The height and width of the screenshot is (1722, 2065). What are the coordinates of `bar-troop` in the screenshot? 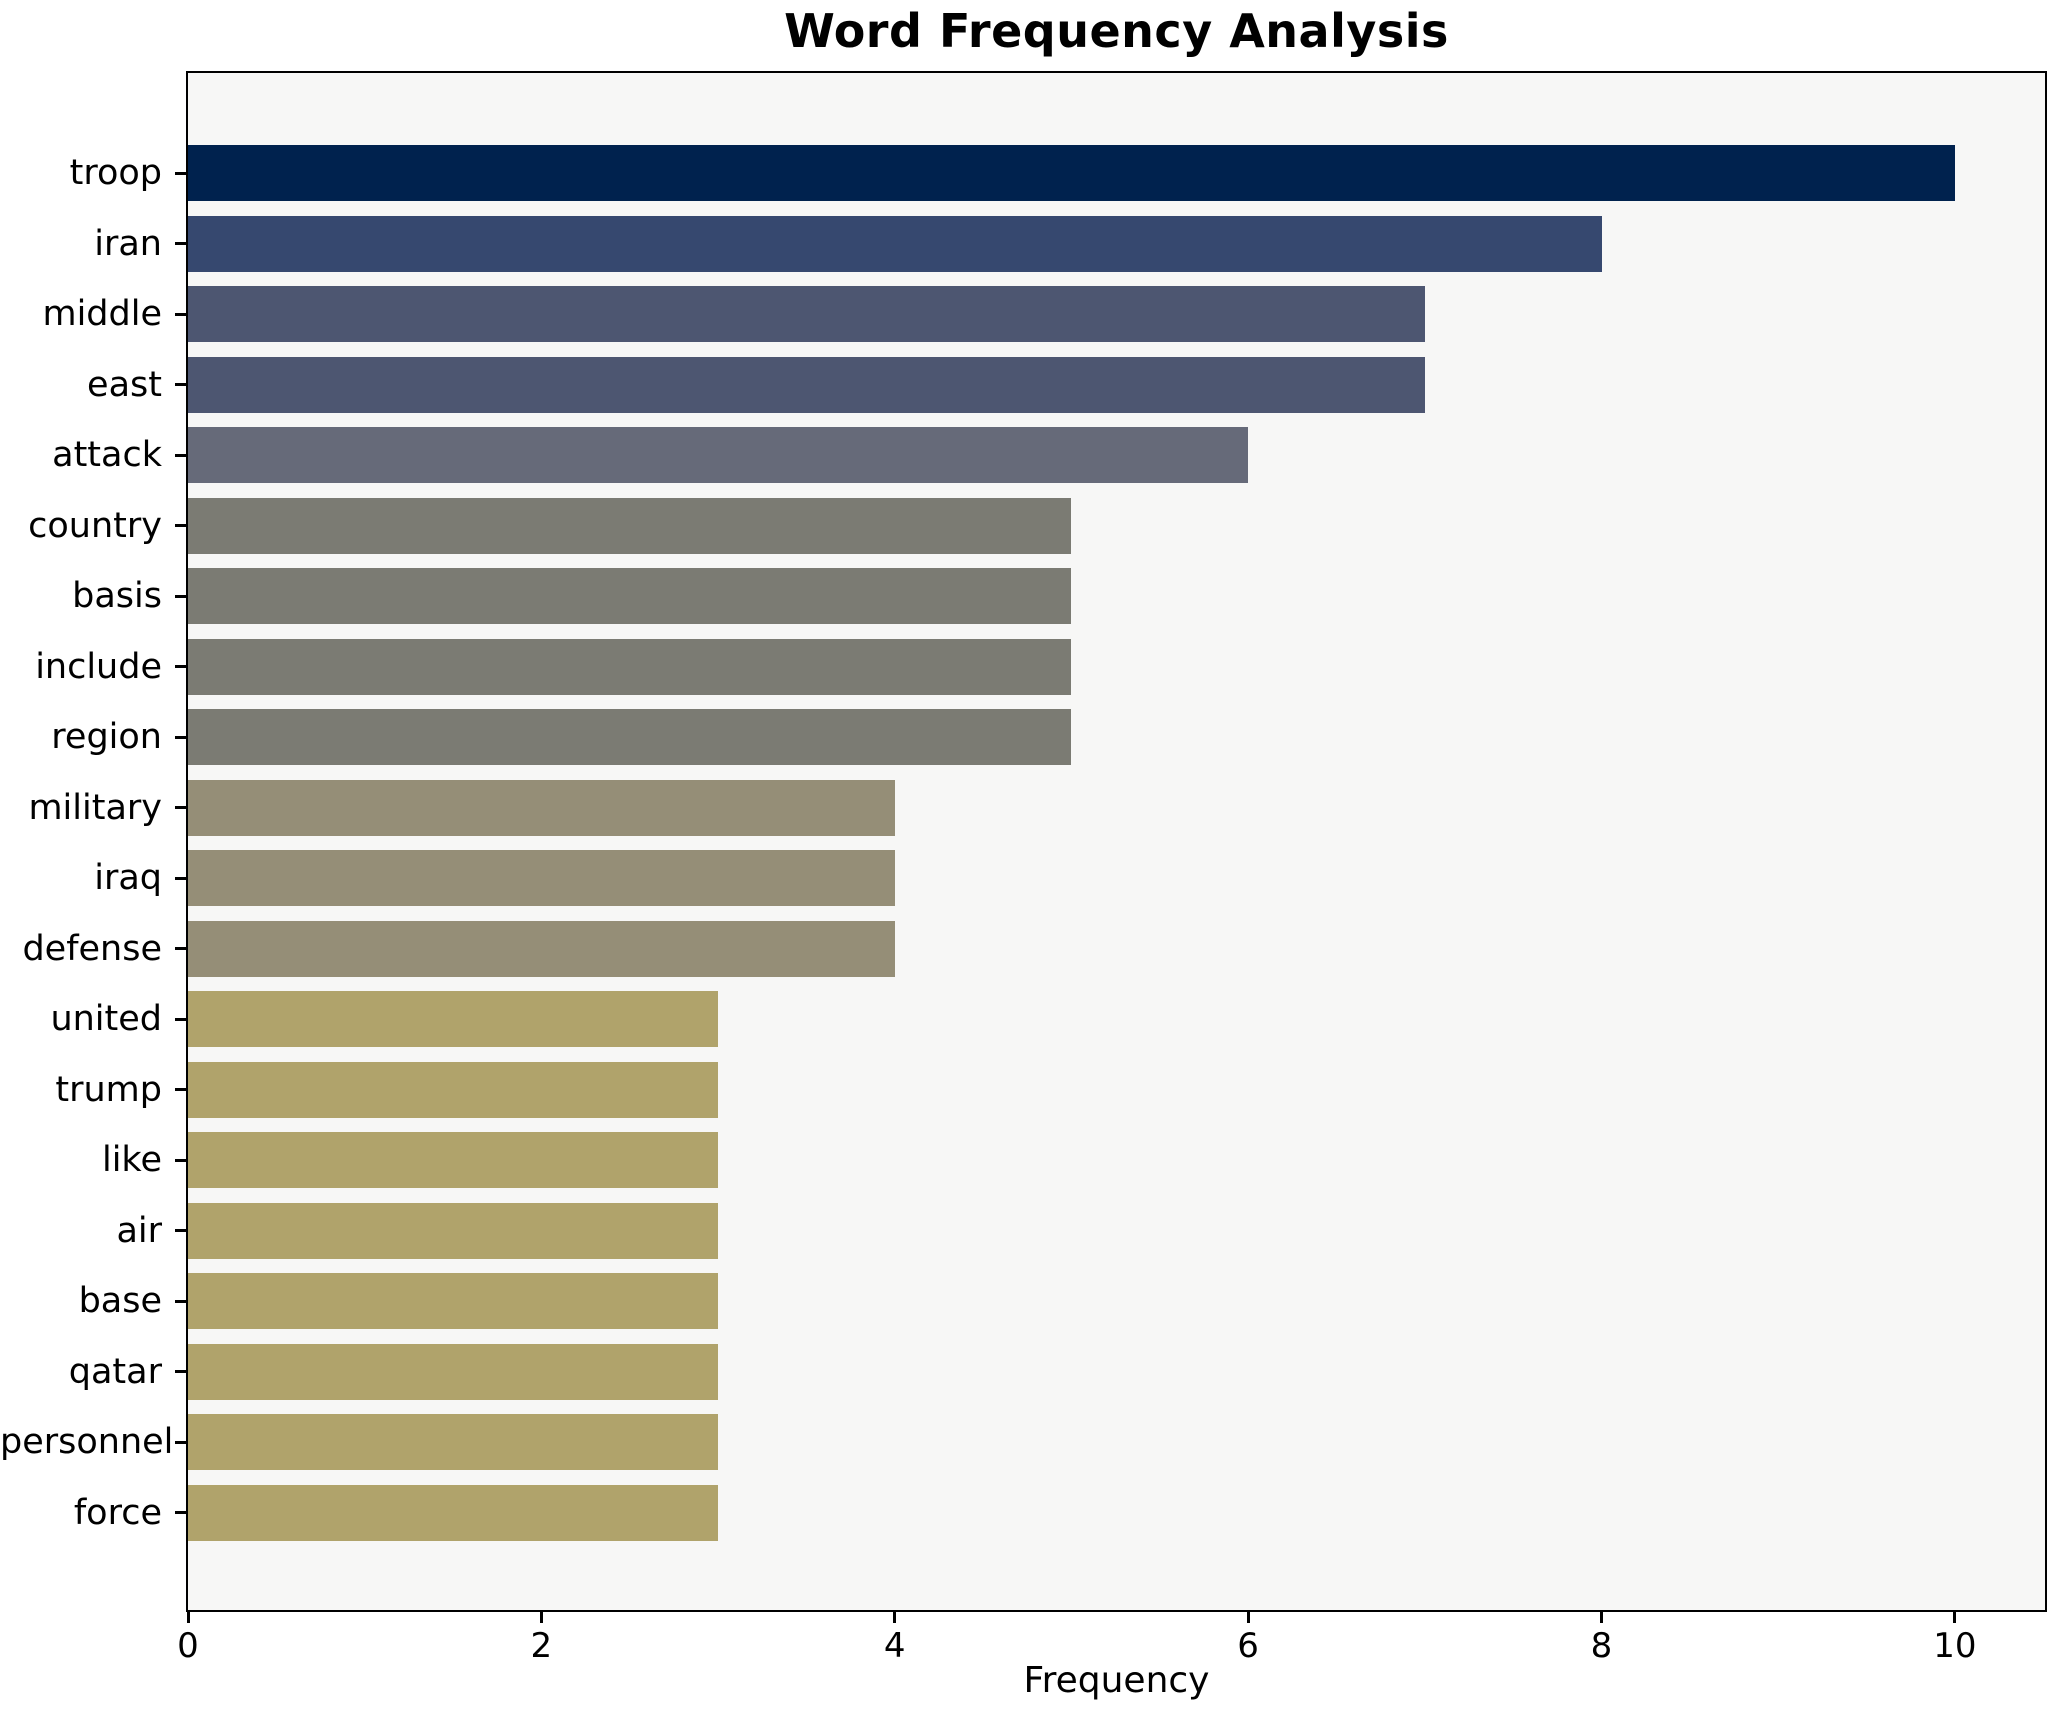 It's located at (1071, 173).